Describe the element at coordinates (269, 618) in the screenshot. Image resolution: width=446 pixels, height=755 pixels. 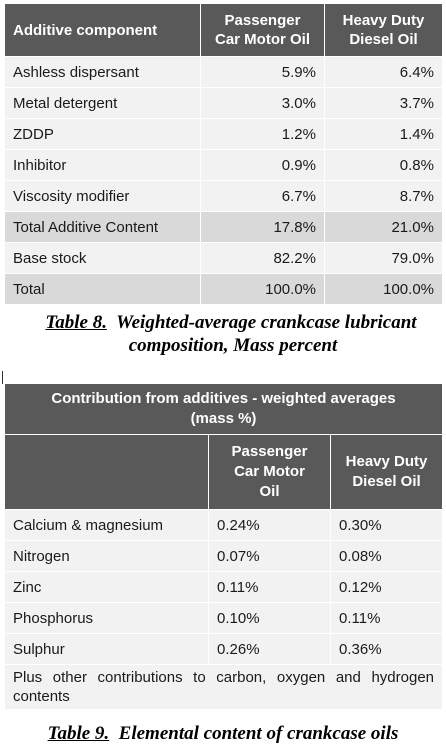
I see `pcmo-value: 0.10%` at that location.